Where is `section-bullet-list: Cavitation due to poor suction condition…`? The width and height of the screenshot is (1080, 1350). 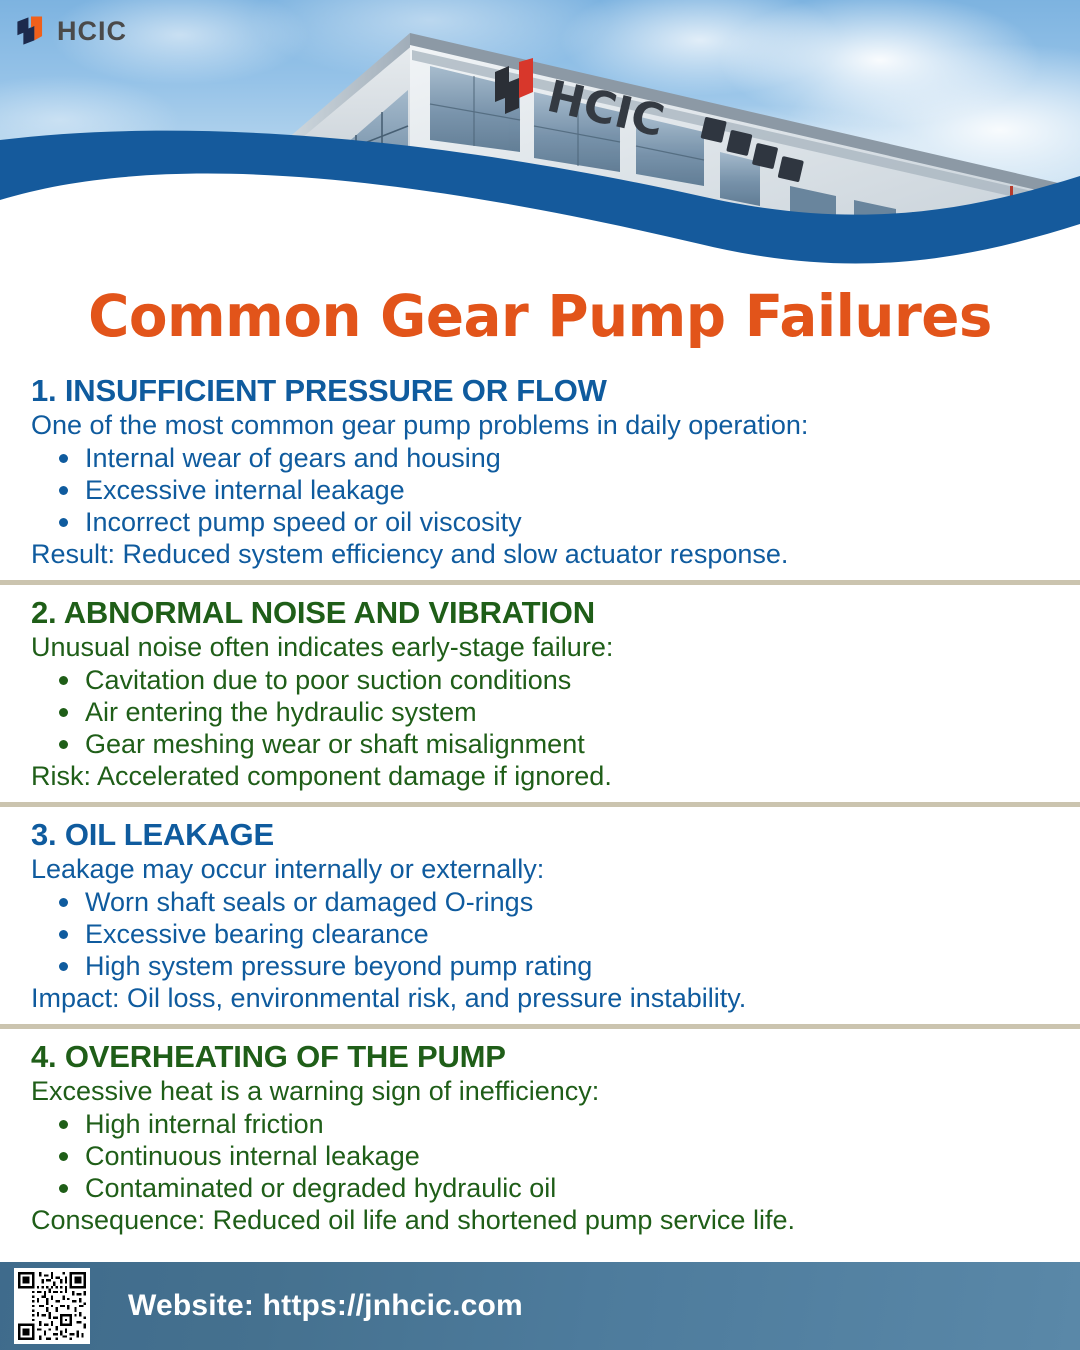
section-bullet-list: Cavitation due to poor suction condition… is located at coordinates (540, 712).